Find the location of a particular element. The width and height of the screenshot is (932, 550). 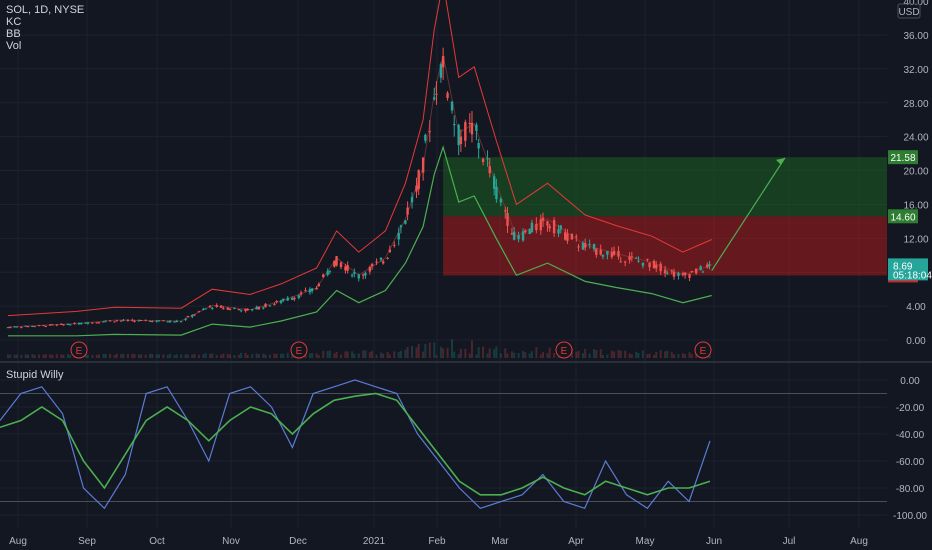

earnings-label: E is located at coordinates (703, 351).